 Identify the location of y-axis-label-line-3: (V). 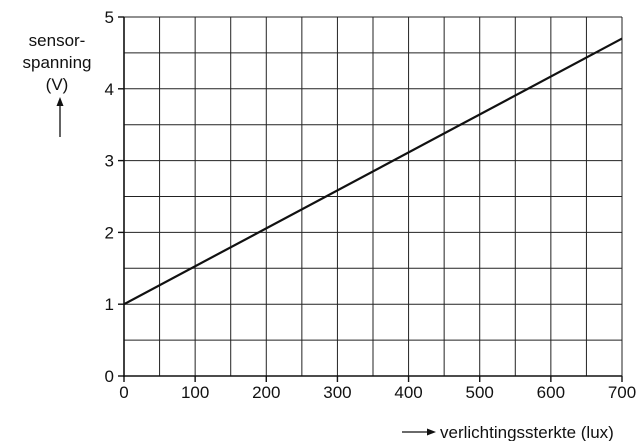
(57, 84).